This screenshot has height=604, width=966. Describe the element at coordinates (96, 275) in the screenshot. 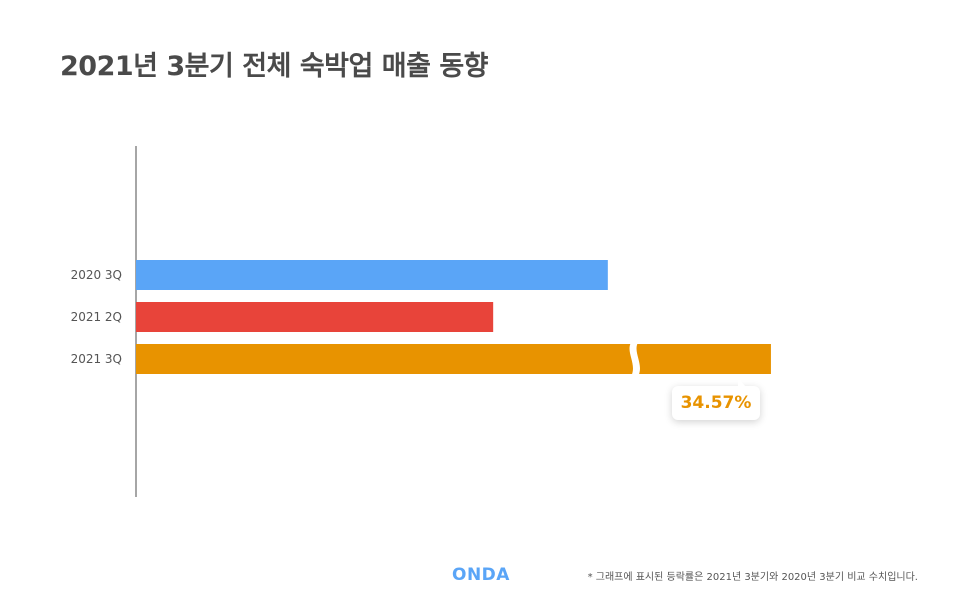

I see `tick-label-2020-3q: 2020 3Q` at that location.